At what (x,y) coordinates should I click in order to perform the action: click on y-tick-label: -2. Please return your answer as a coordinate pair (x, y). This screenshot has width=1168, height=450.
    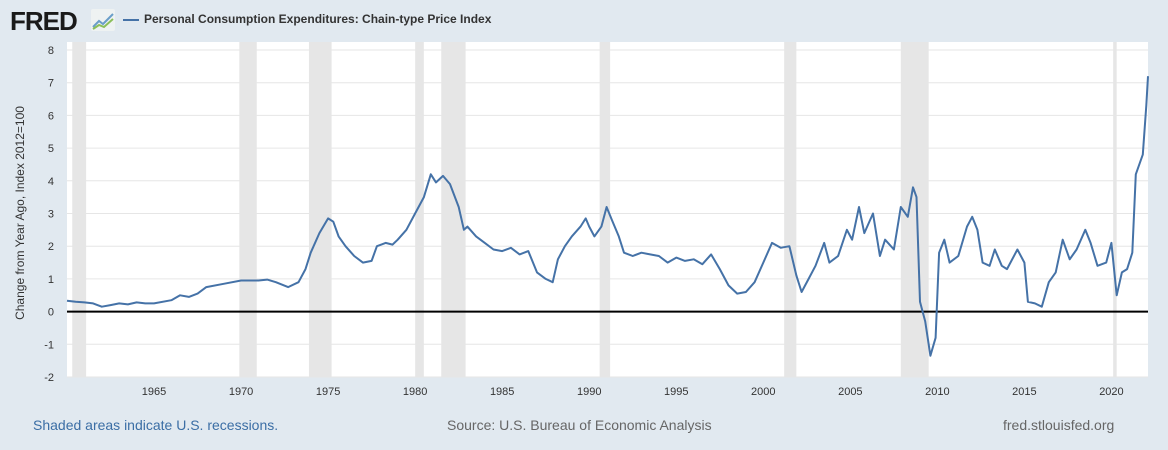
    Looking at the image, I should click on (49, 378).